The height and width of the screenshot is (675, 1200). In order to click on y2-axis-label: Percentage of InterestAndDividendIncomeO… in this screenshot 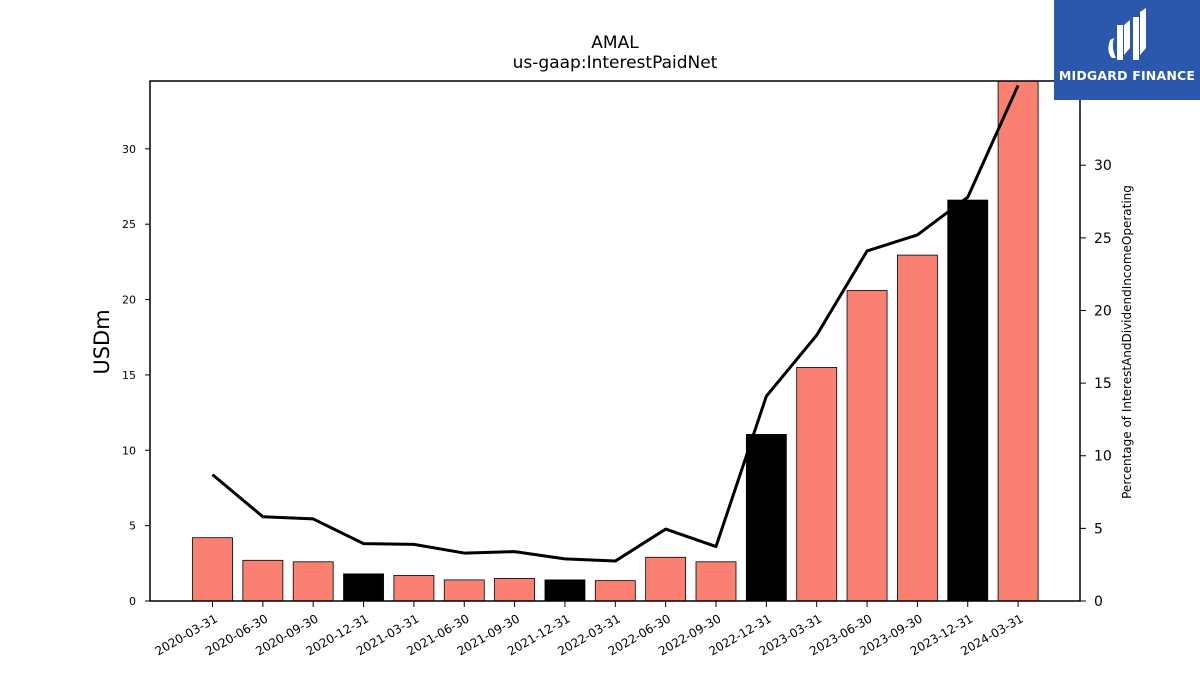, I will do `click(1127, 342)`.